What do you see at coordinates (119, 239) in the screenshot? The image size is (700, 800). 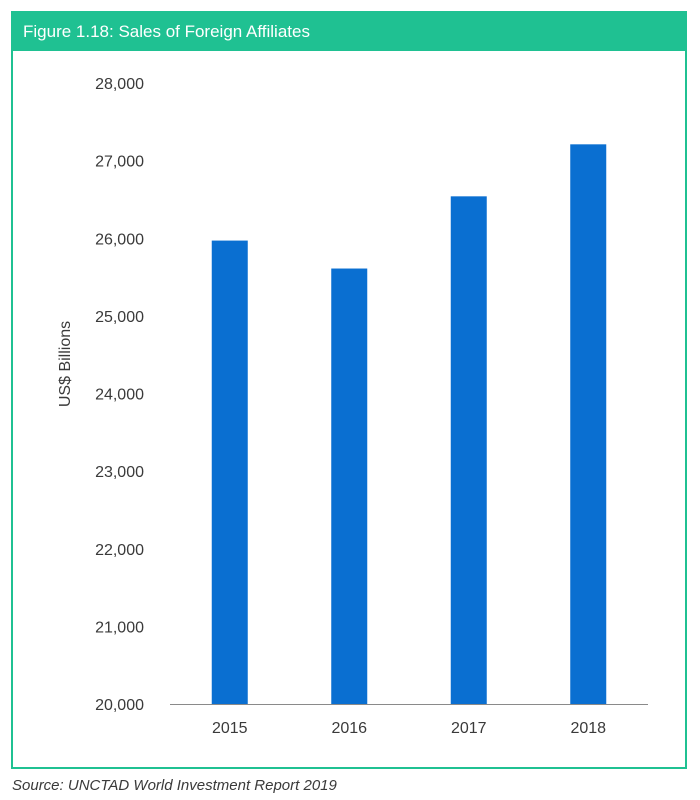 I see `y-tick-label: 26,000` at bounding box center [119, 239].